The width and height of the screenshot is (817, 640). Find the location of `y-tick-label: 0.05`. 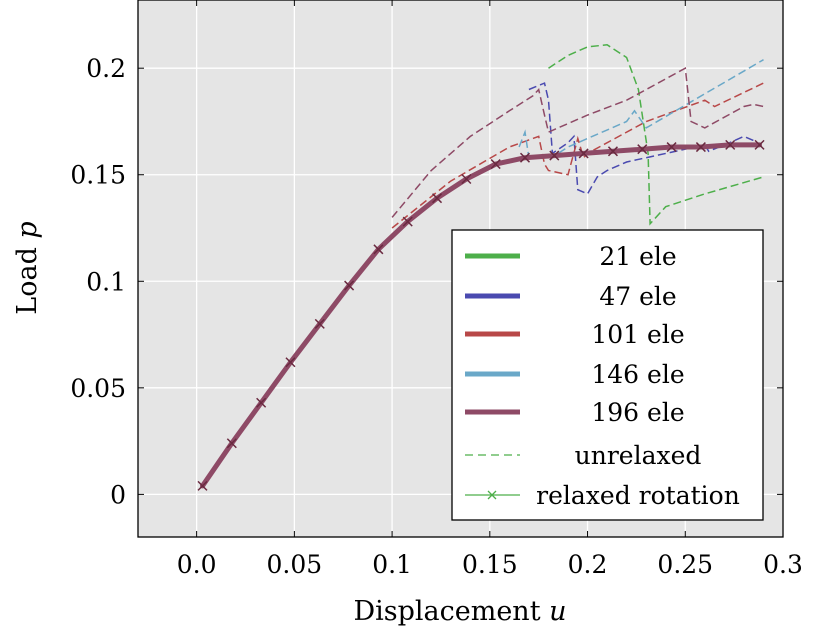

y-tick-label: 0.05 is located at coordinates (98, 388).